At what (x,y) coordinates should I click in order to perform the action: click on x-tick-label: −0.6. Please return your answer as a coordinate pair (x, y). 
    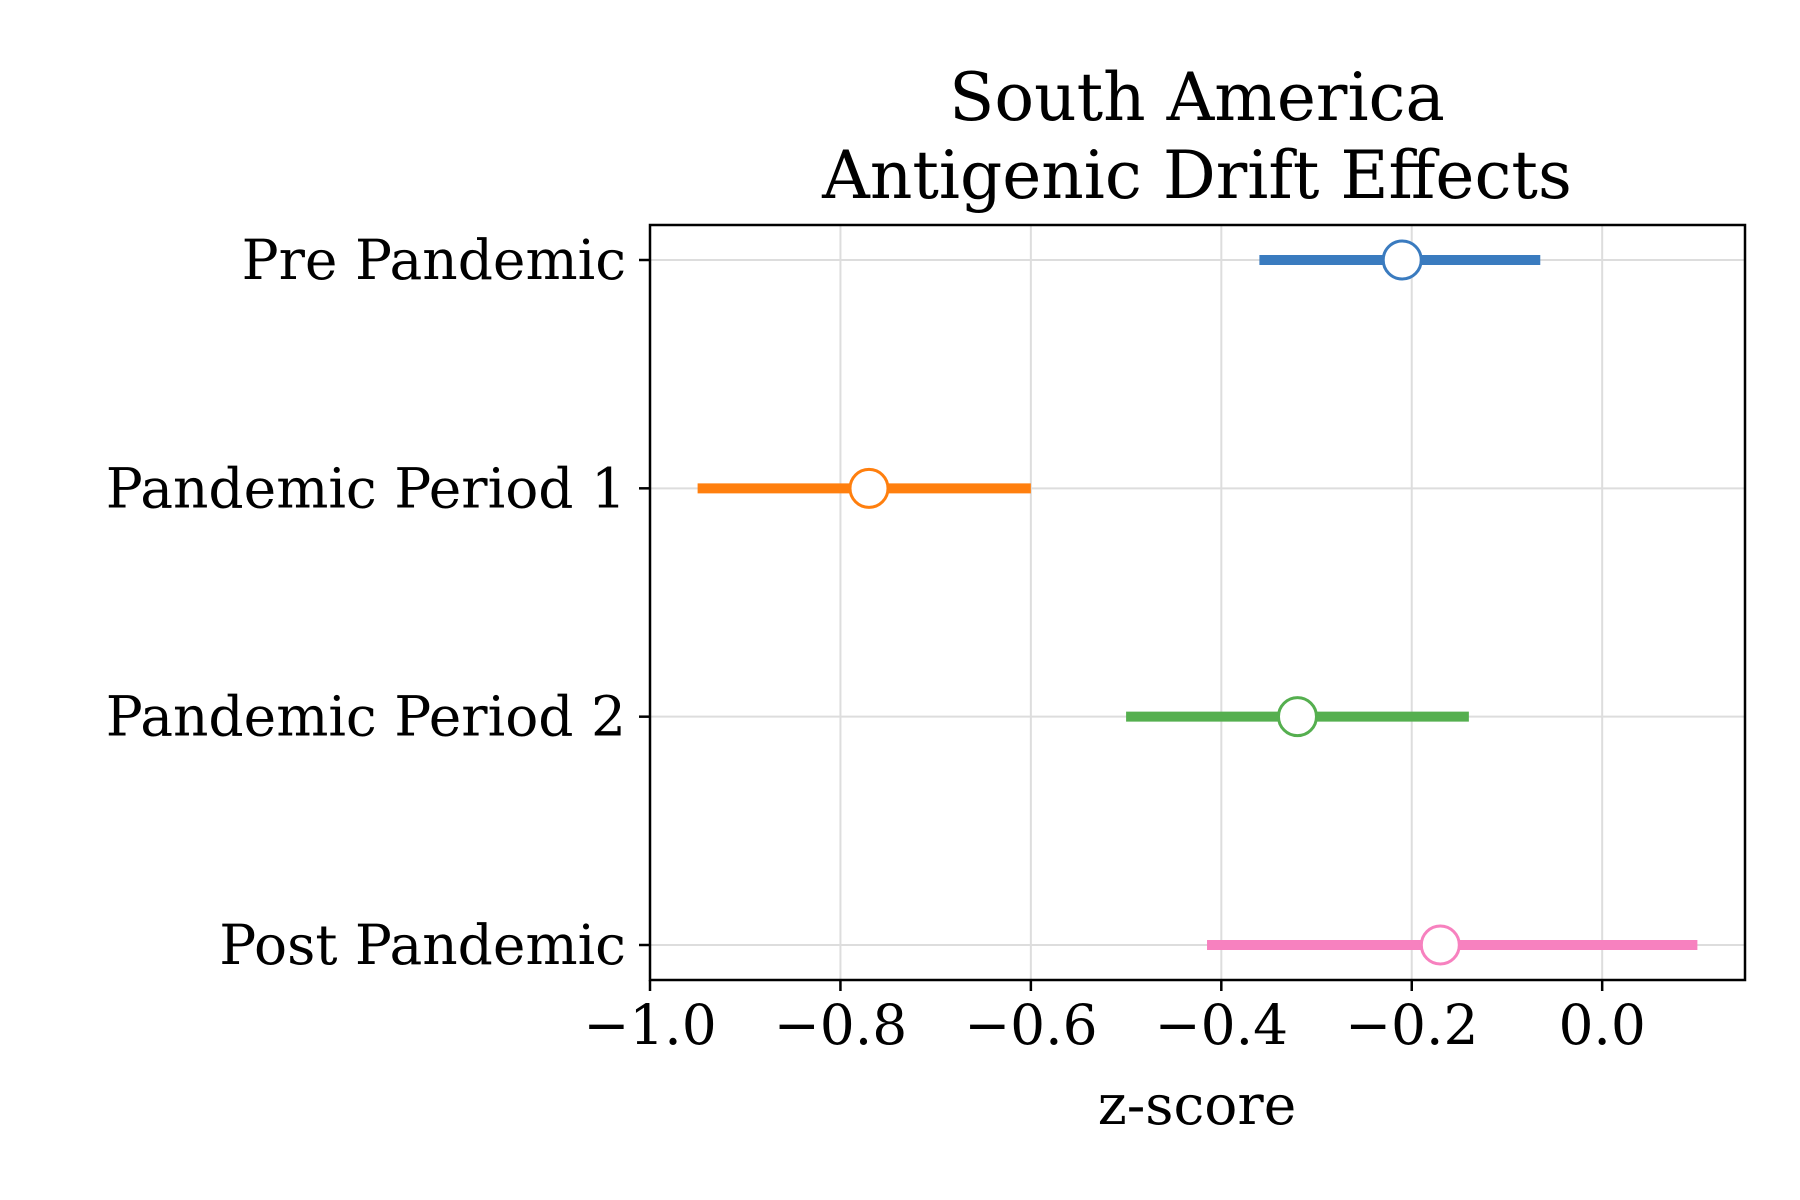
    Looking at the image, I should click on (1031, 1025).